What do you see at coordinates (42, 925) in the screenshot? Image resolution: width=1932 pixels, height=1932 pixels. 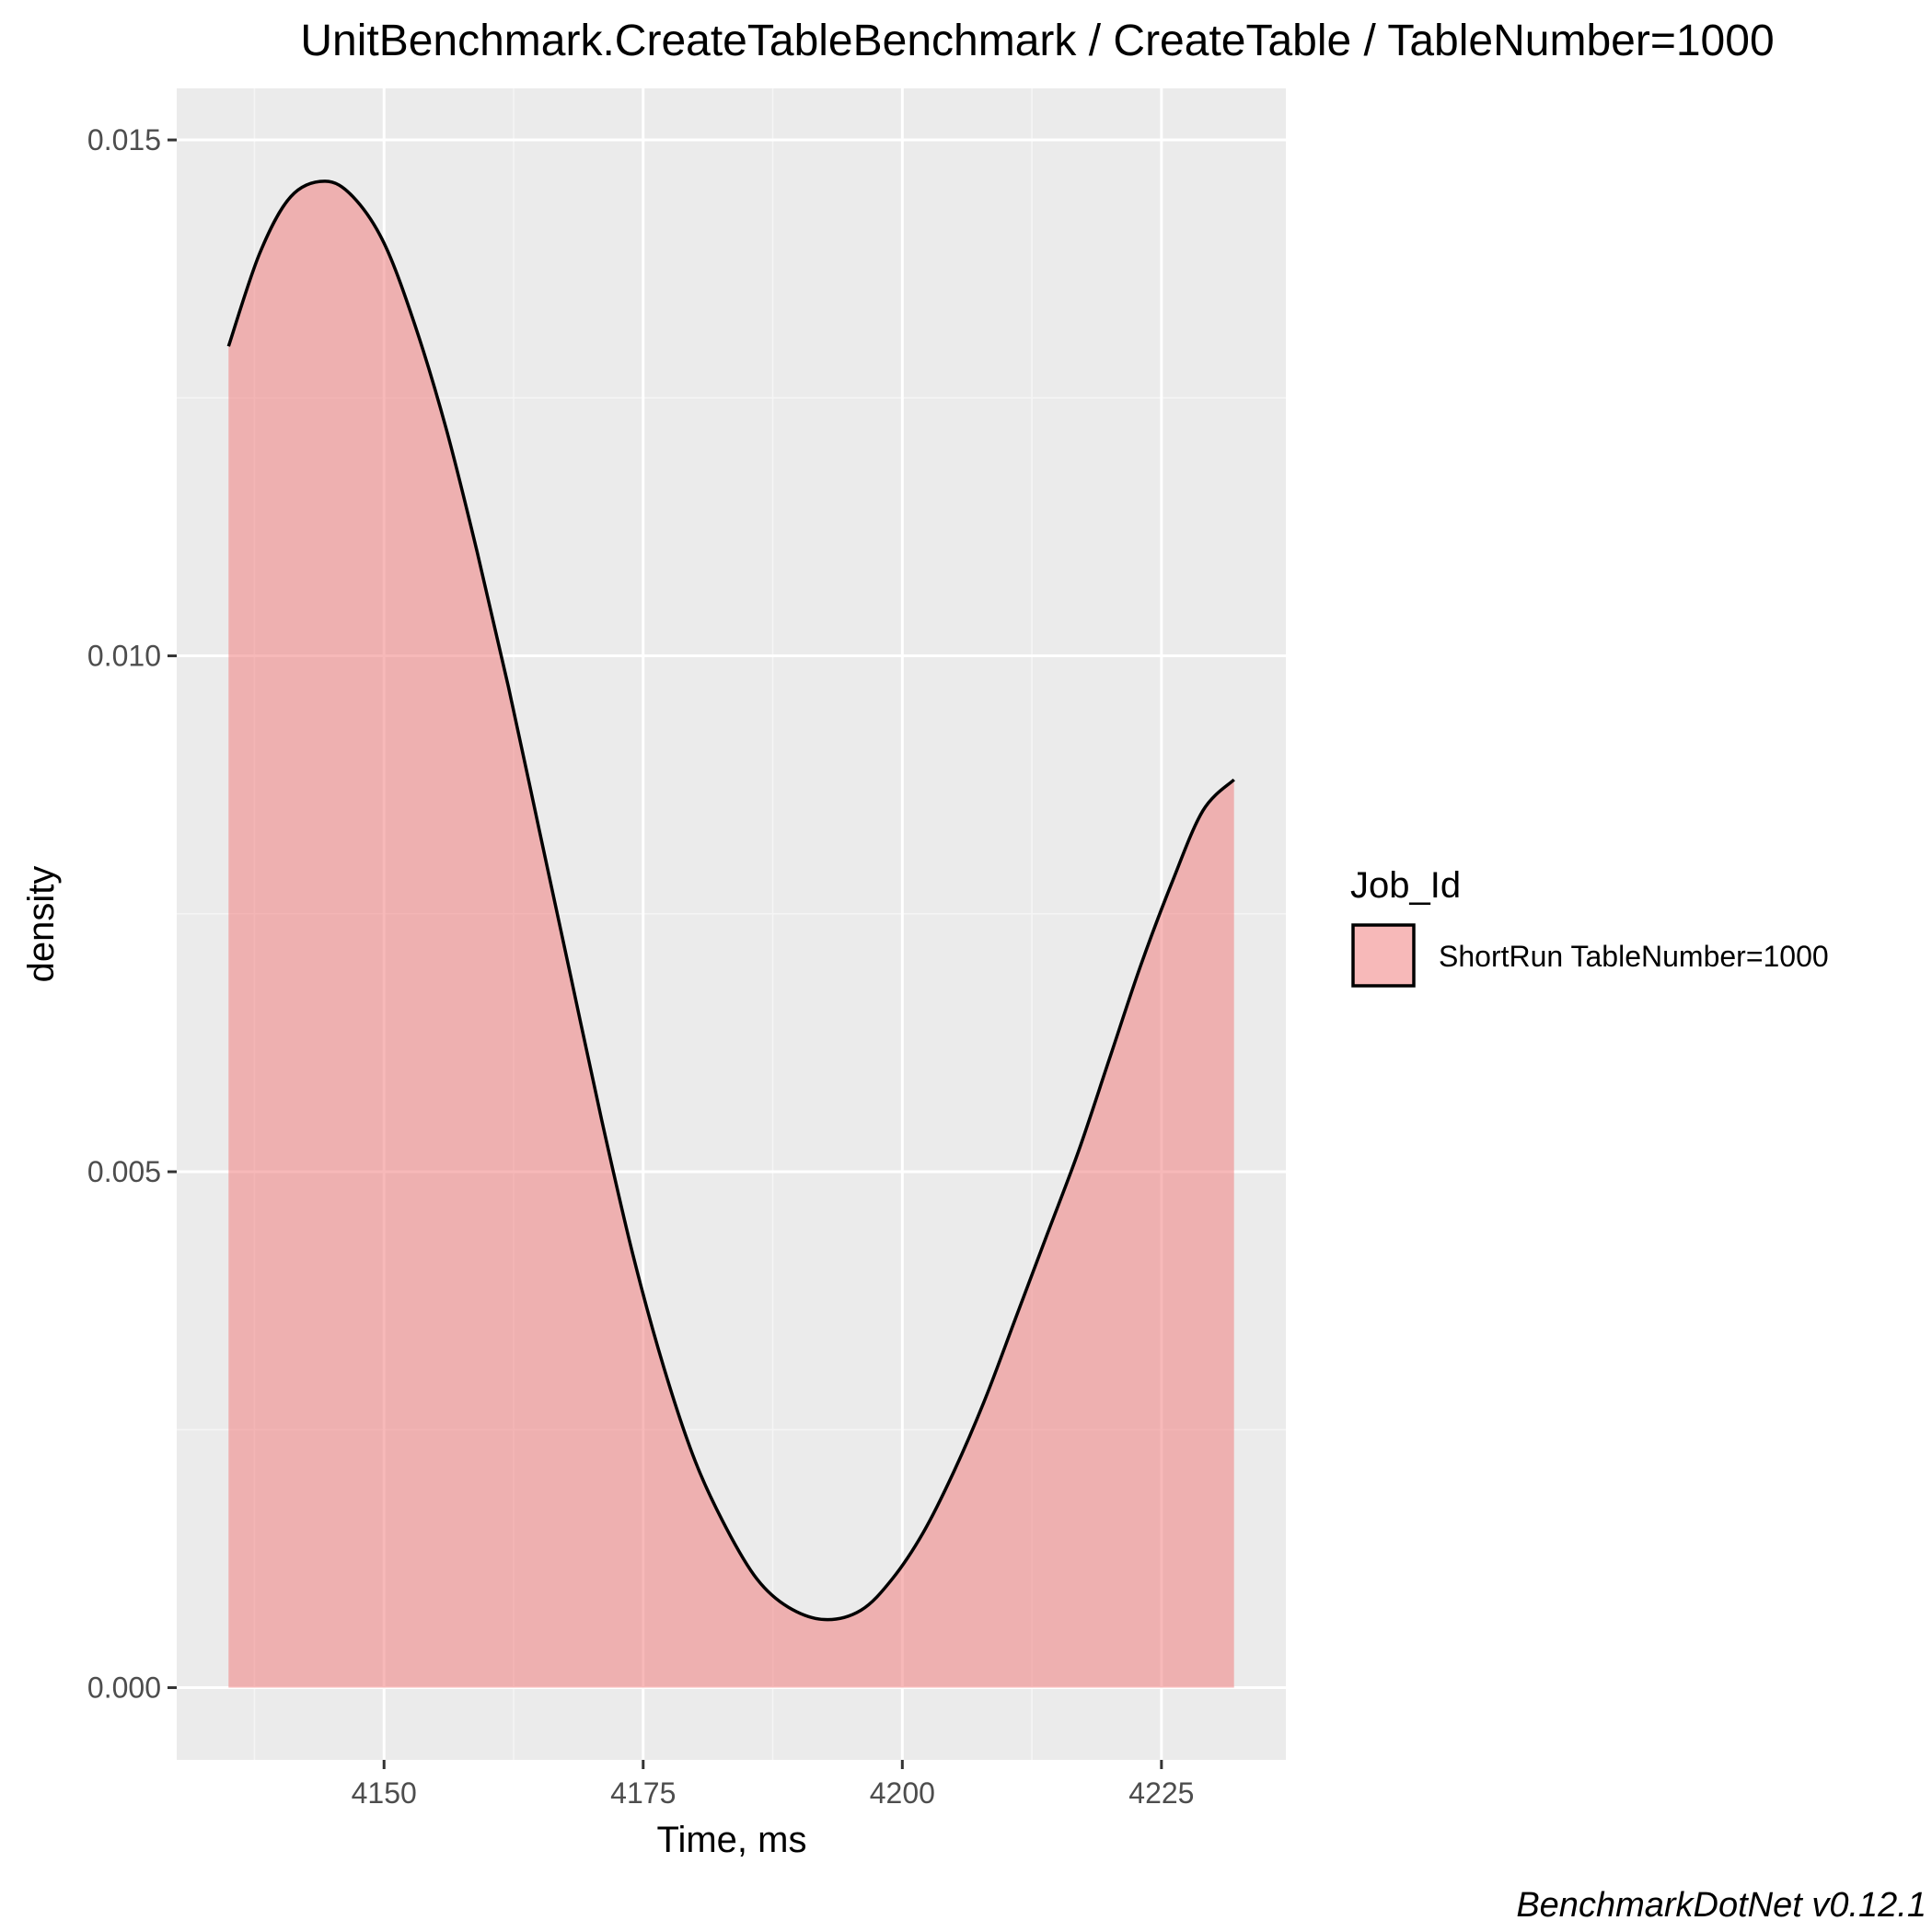 I see `y-axis-title: density` at bounding box center [42, 925].